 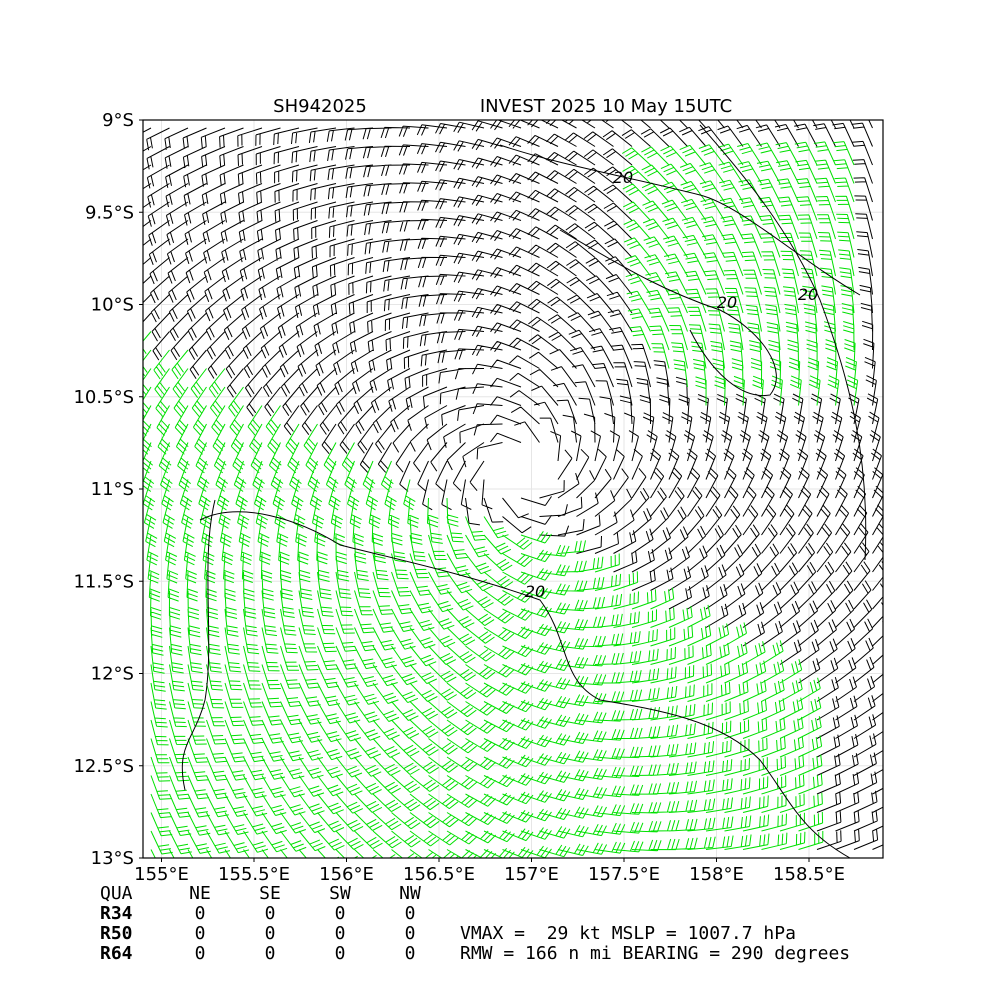 I want to click on y-tick-label: 12°S, so click(x=112, y=674).